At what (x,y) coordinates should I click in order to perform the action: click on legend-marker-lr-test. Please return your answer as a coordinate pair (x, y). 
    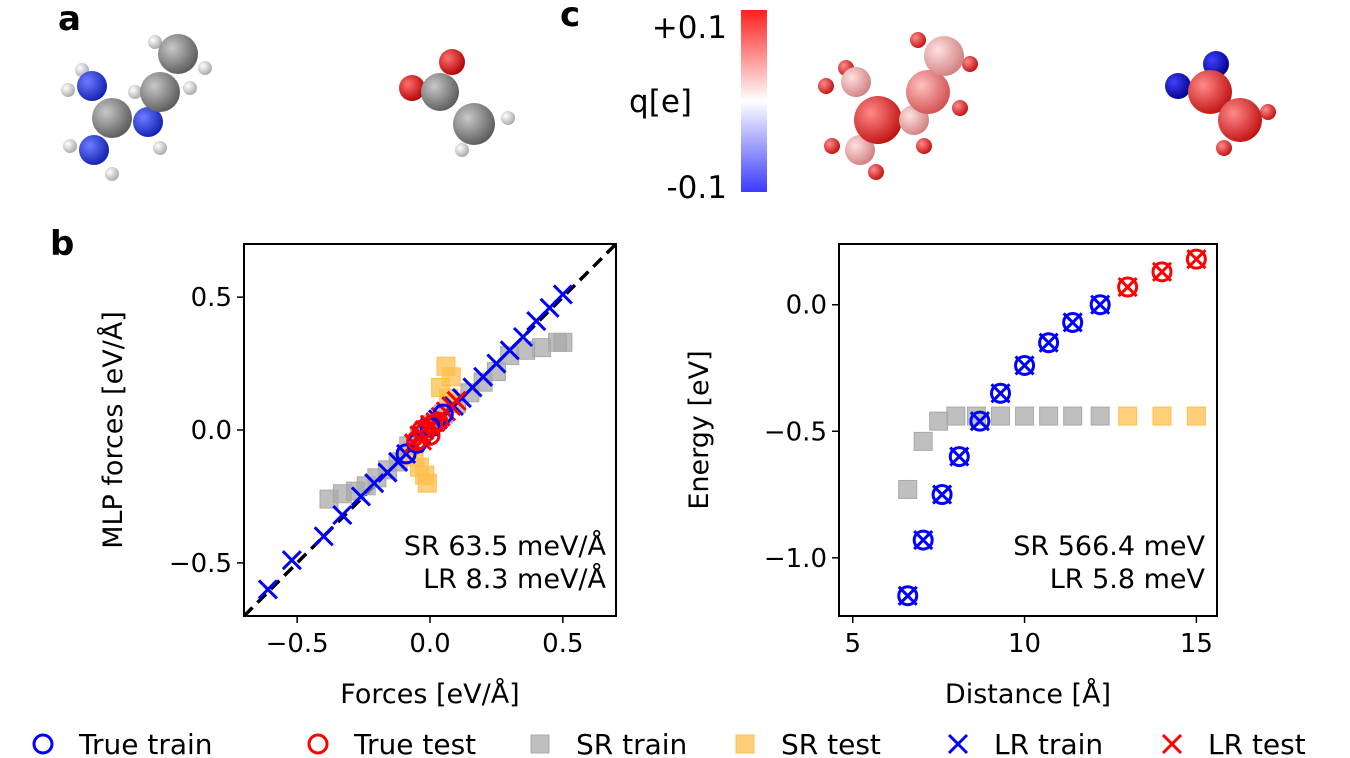
    Looking at the image, I should click on (1172, 744).